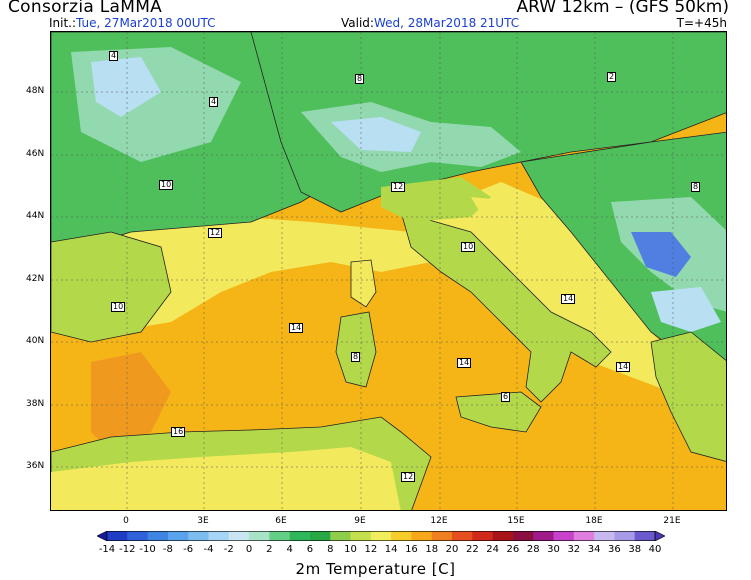 The width and height of the screenshot is (751, 580). I want to click on model-title: Consorzia LaMMA, so click(85, 8).